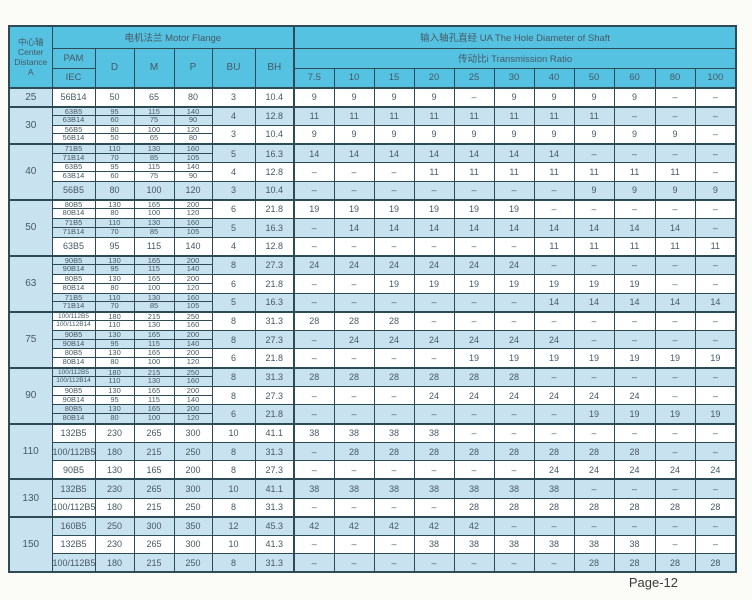  Describe the element at coordinates (193, 488) in the screenshot. I see `p-cell: 300` at that location.